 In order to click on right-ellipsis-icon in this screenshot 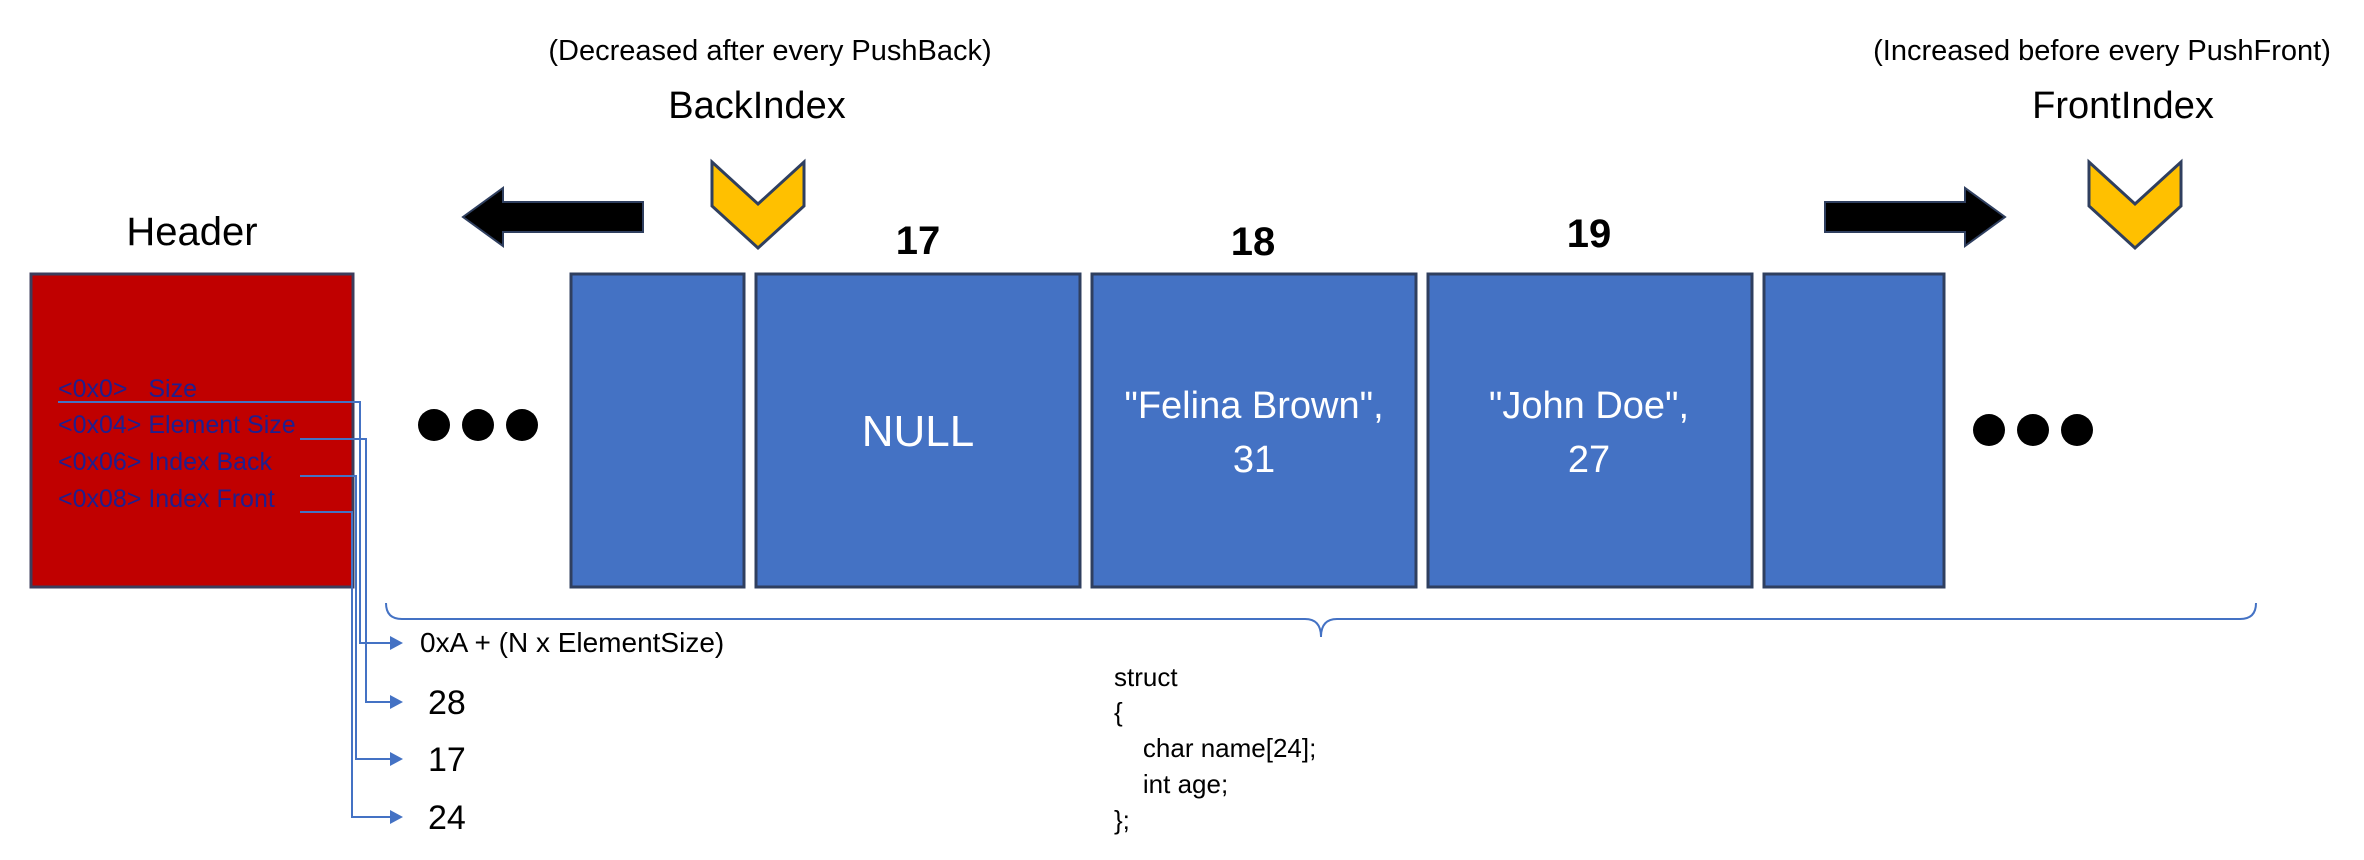, I will do `click(2033, 430)`.